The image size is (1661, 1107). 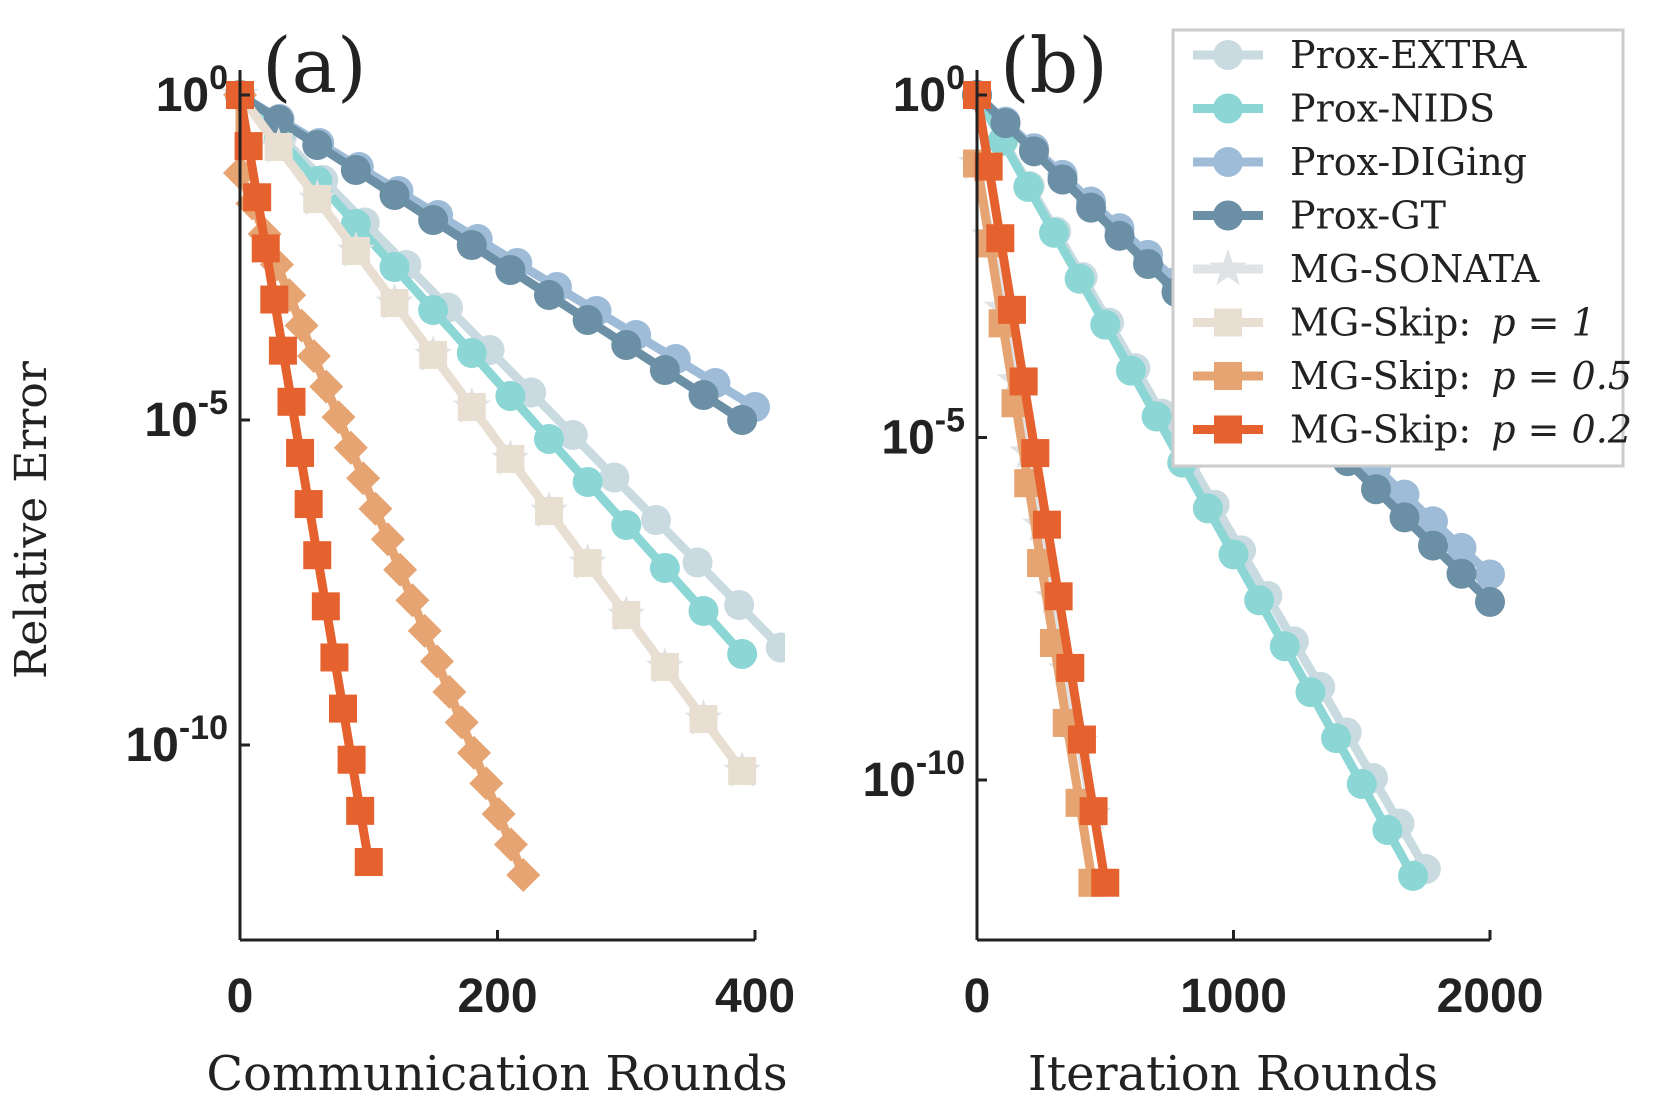 I want to click on legend-item-mg-sonata: MG-SONATA, so click(x=1366, y=269).